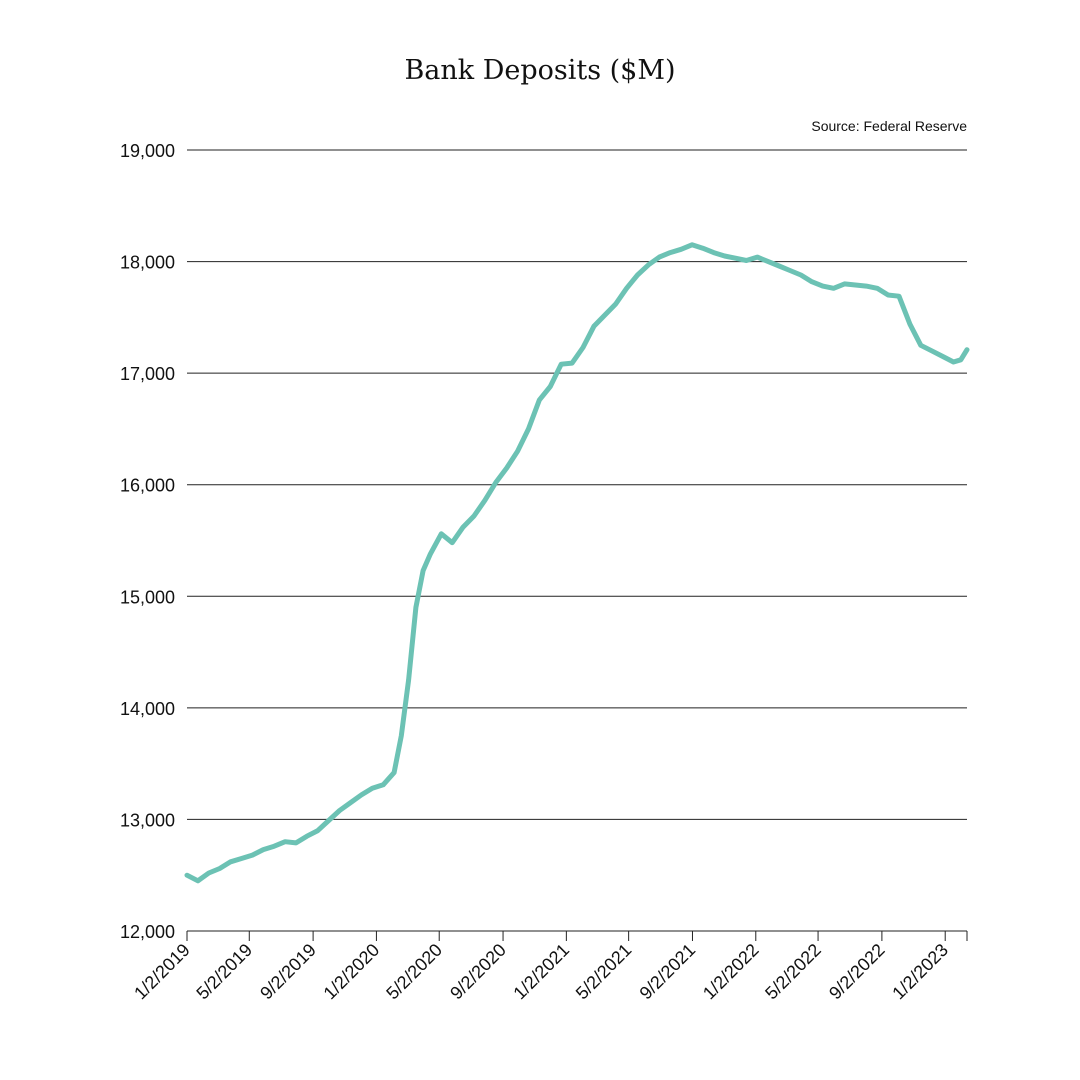 The height and width of the screenshot is (1080, 1080). Describe the element at coordinates (147, 151) in the screenshot. I see `y-tick-label: 19,000` at that location.